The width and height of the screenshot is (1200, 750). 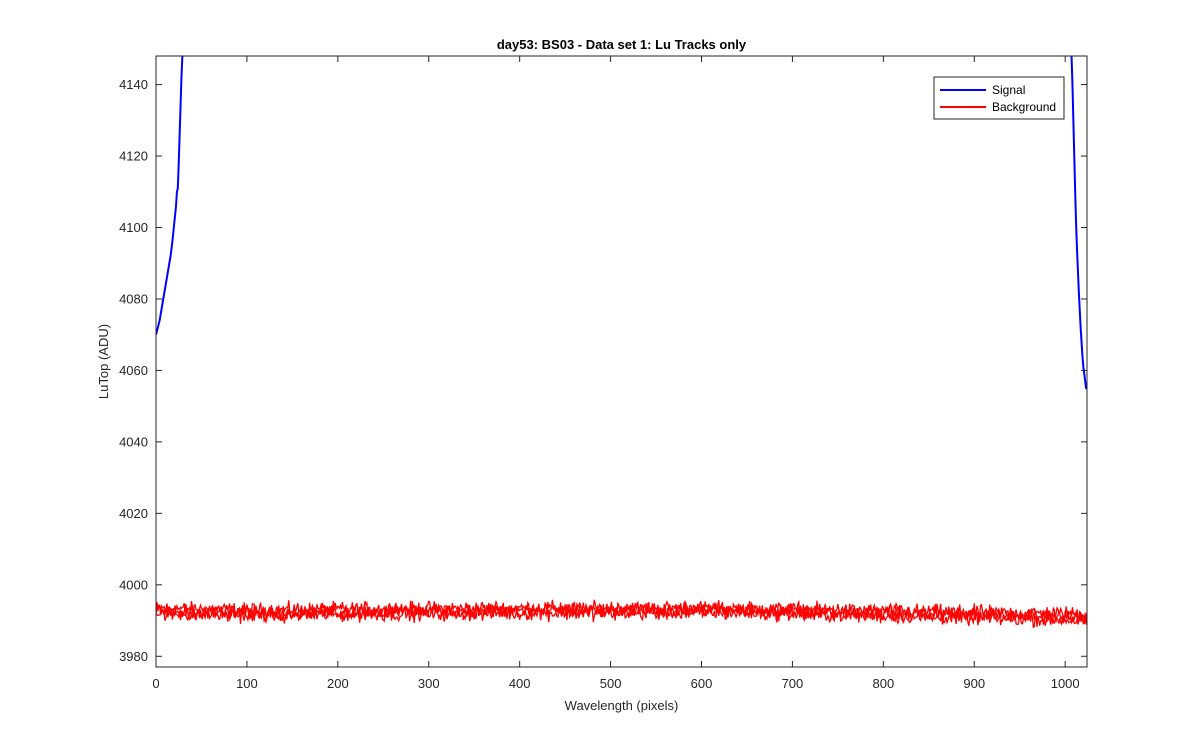 I want to click on y-tick-label: 4000, so click(x=133, y=584).